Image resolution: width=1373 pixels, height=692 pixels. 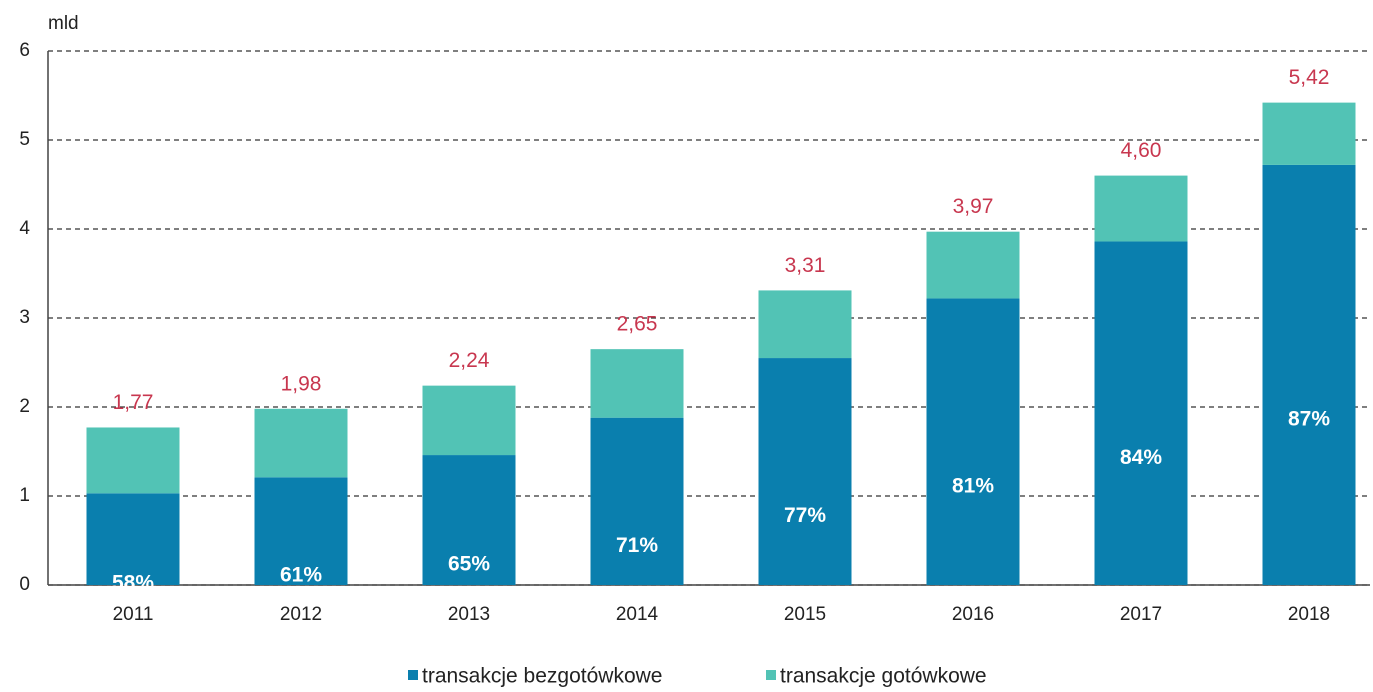 What do you see at coordinates (24, 50) in the screenshot?
I see `y-tick-label: 6` at bounding box center [24, 50].